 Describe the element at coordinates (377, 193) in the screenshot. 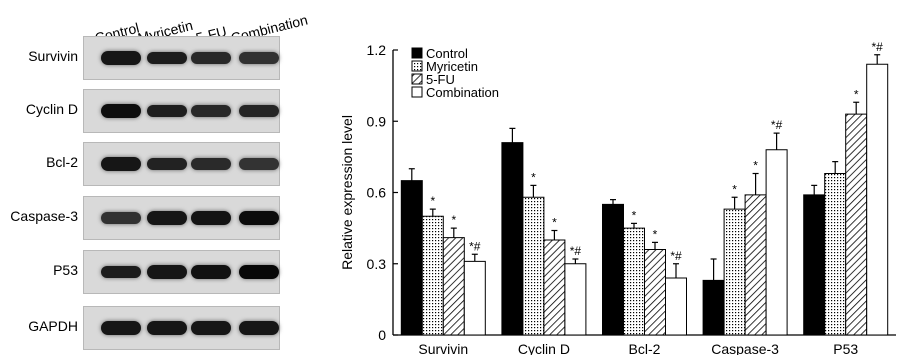

I see `y-tick-label: 0.6` at that location.